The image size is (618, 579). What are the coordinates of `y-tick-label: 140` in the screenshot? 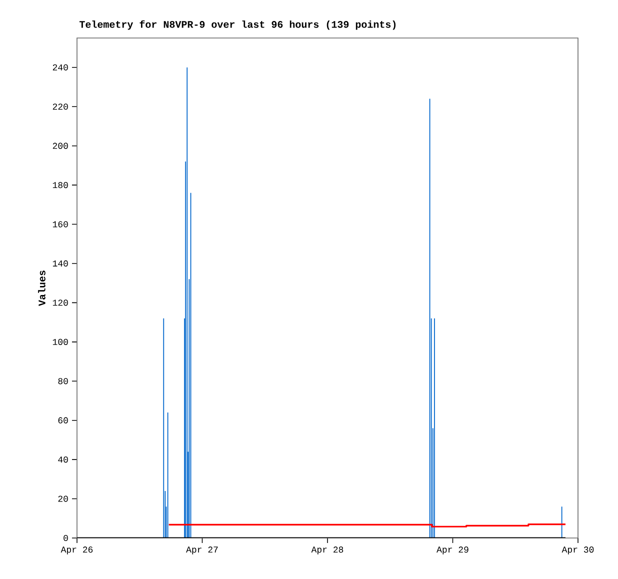 It's located at (60, 263).